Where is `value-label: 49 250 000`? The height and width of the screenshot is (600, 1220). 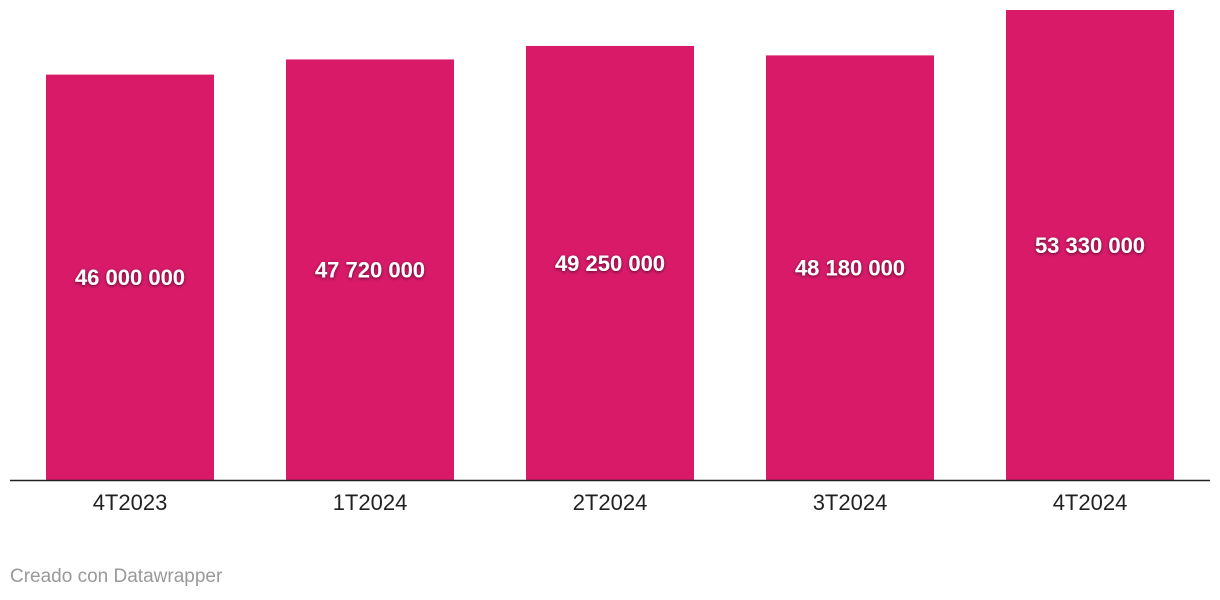 value-label: 49 250 000 is located at coordinates (610, 263).